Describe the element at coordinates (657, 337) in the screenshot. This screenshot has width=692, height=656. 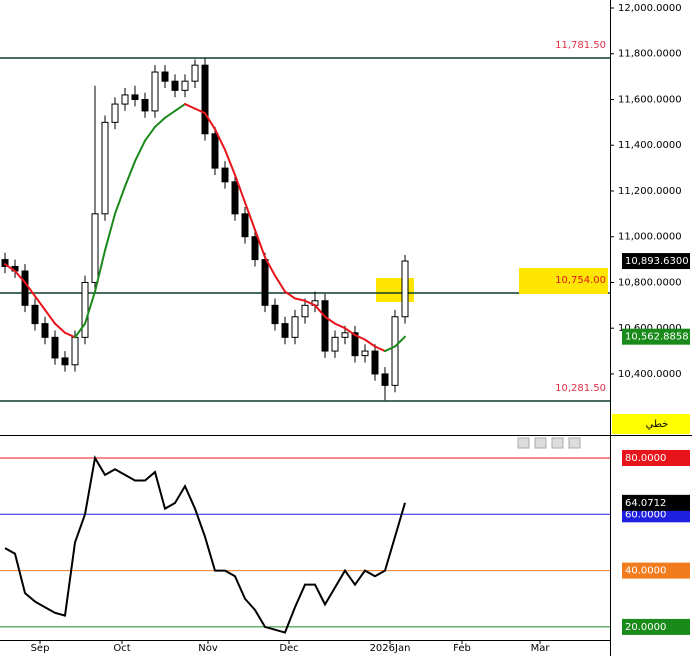
I see `ma-value-label: 10,562.8858` at that location.